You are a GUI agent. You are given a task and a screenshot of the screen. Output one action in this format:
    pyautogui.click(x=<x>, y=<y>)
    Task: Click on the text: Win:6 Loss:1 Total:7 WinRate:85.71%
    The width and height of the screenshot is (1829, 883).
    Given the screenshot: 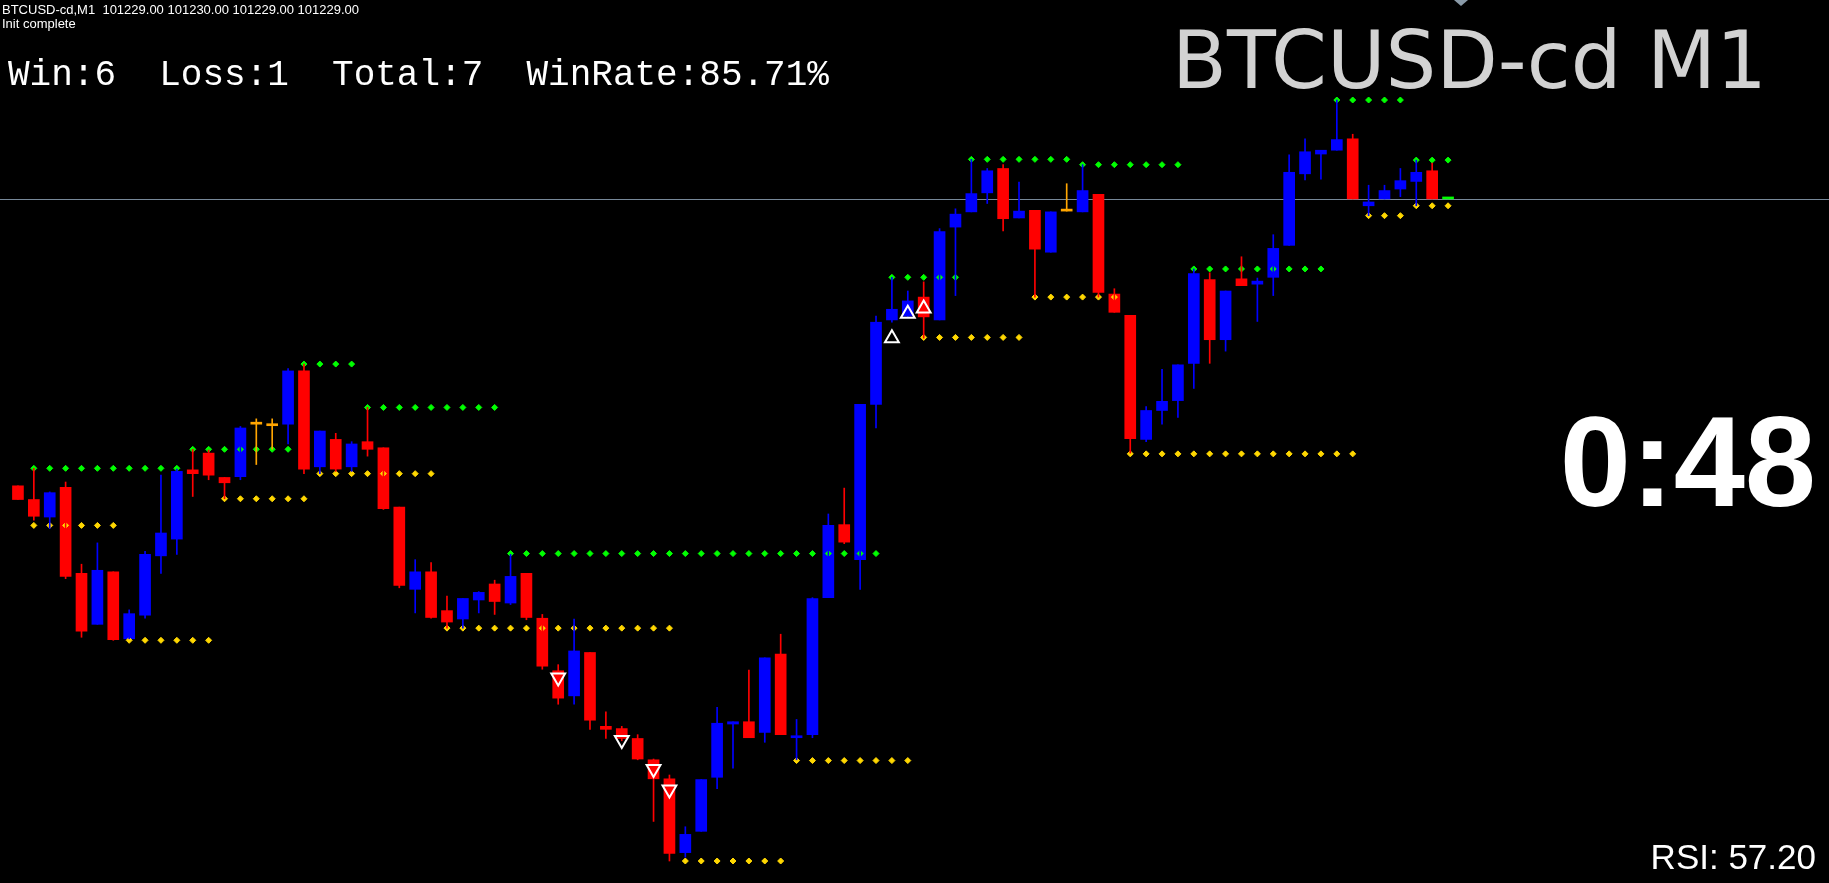 What is the action you would take?
    pyautogui.click(x=418, y=75)
    